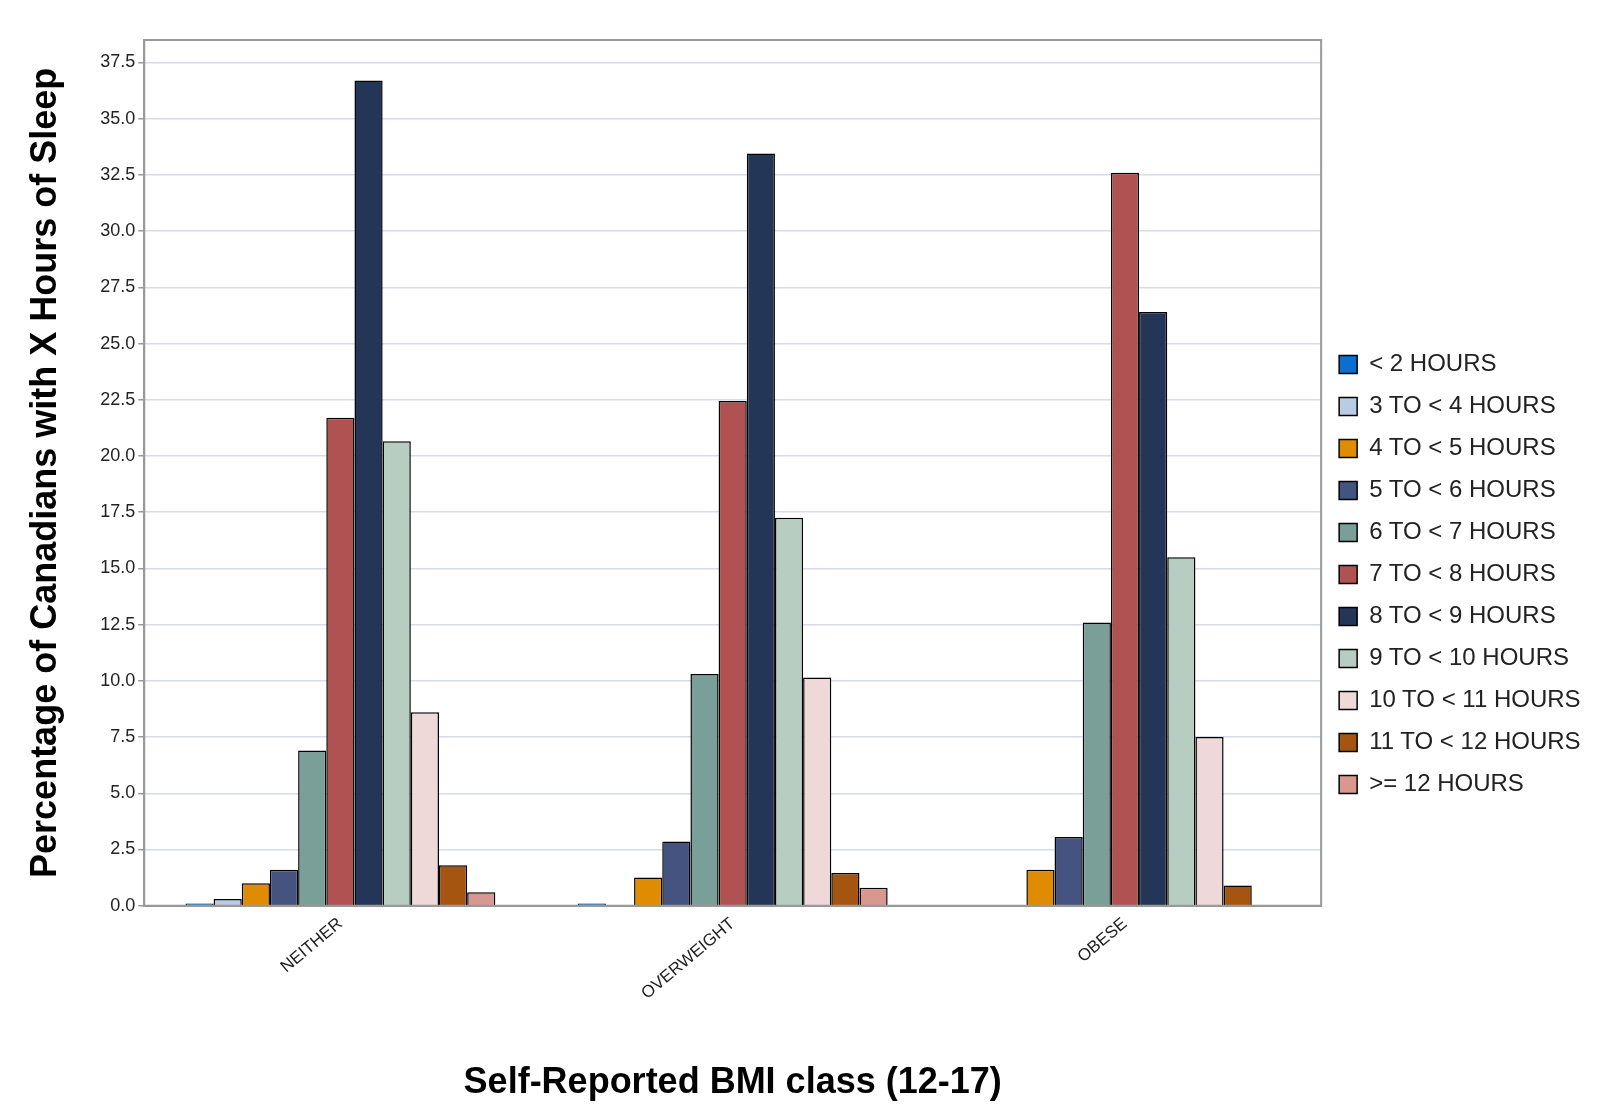 This screenshot has height=1119, width=1601. Describe the element at coordinates (118, 286) in the screenshot. I see `y-tick-label: 27.5` at that location.